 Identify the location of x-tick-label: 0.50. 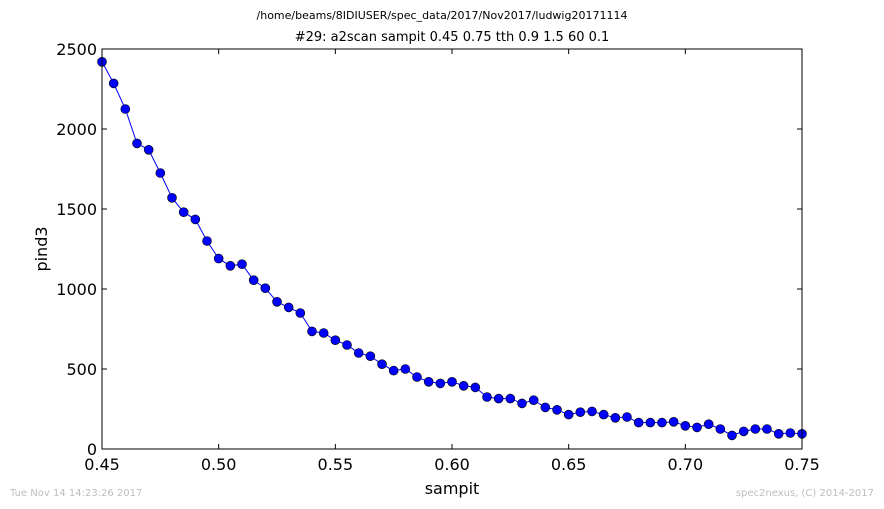
(219, 464).